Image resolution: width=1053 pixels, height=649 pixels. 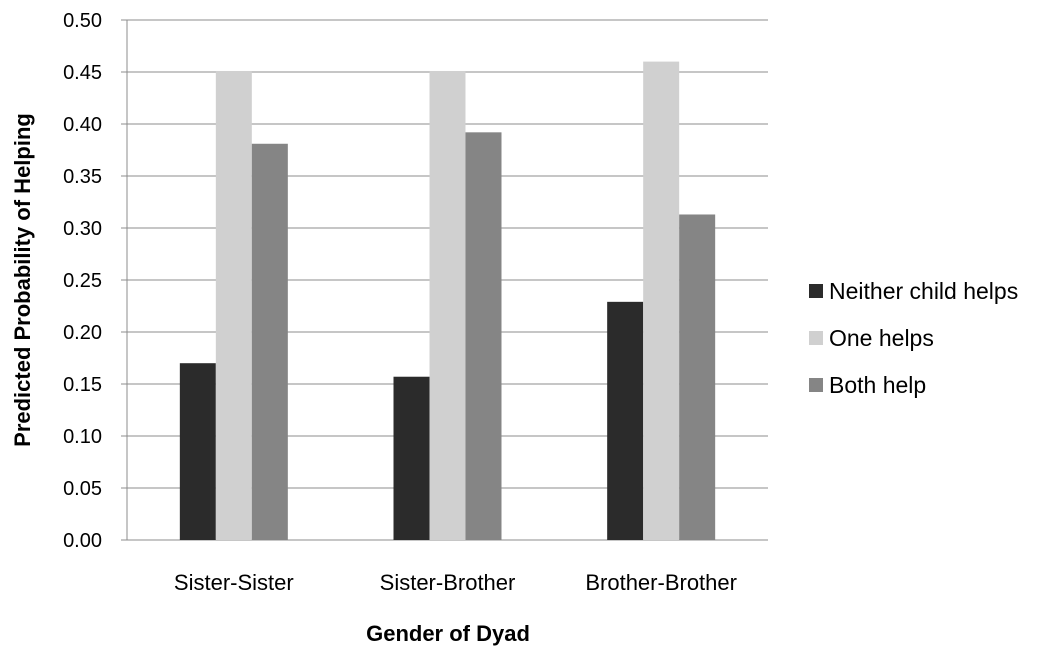 What do you see at coordinates (448, 582) in the screenshot?
I see `x-tick-label: Sister-Brother` at bounding box center [448, 582].